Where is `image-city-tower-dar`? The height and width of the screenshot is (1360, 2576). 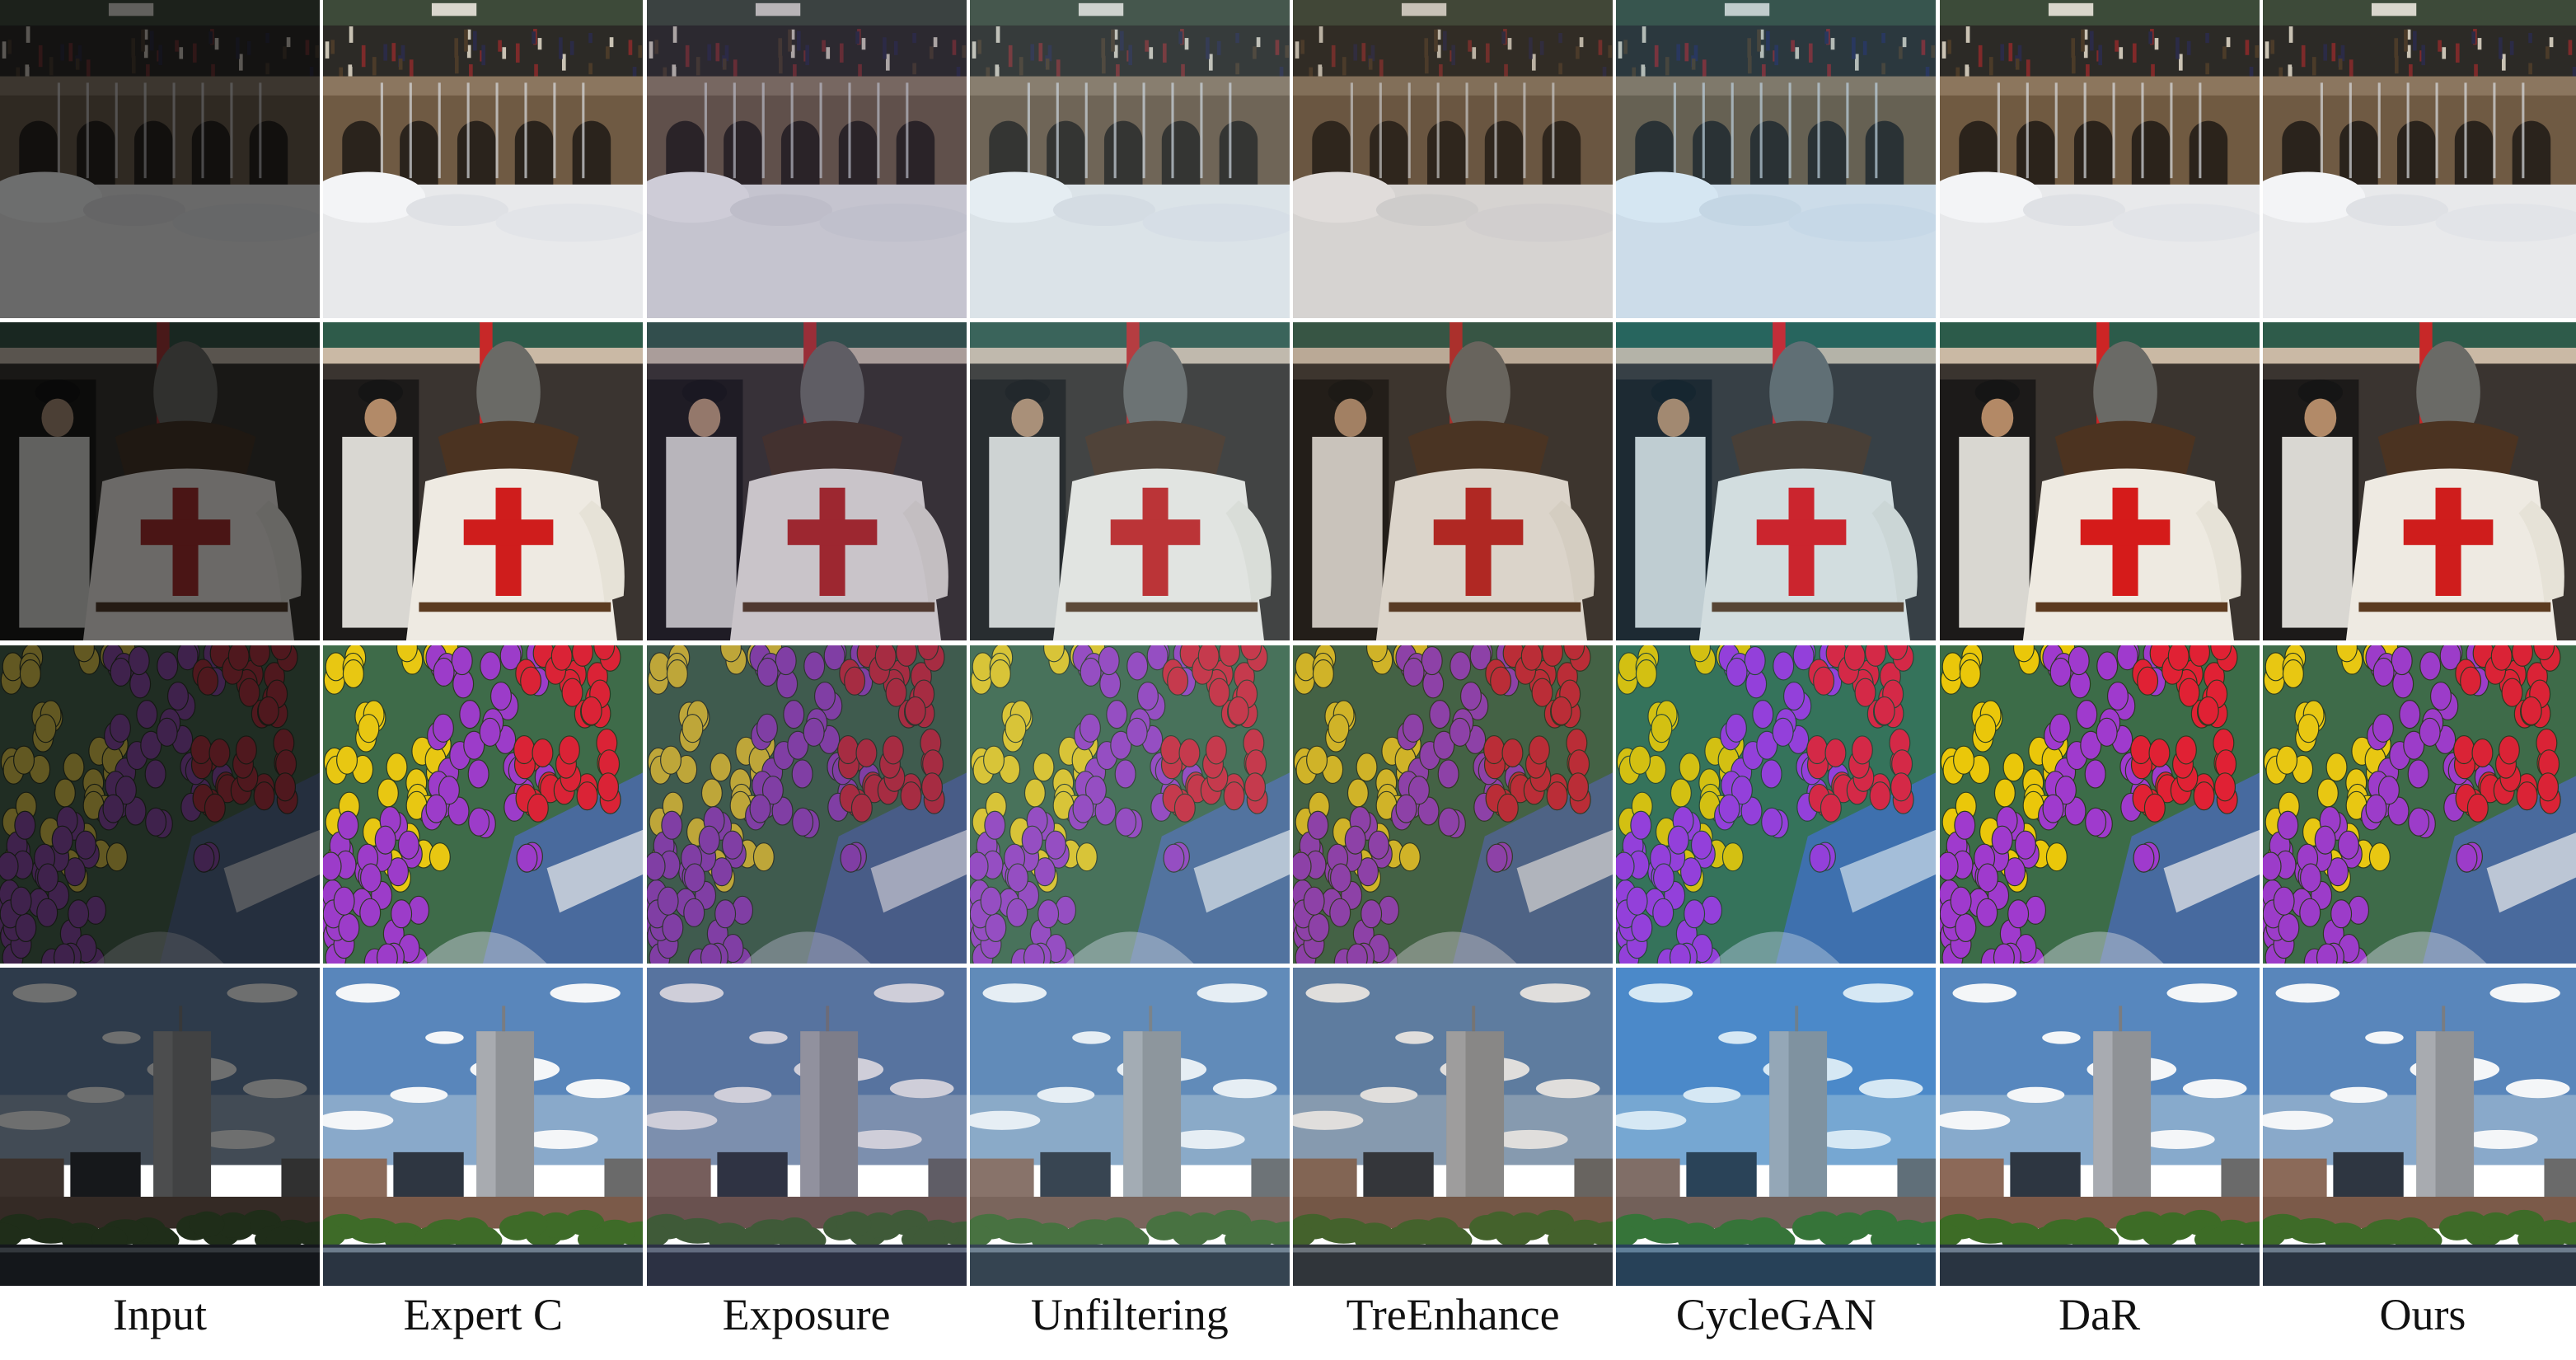
image-city-tower-dar is located at coordinates (2099, 1126).